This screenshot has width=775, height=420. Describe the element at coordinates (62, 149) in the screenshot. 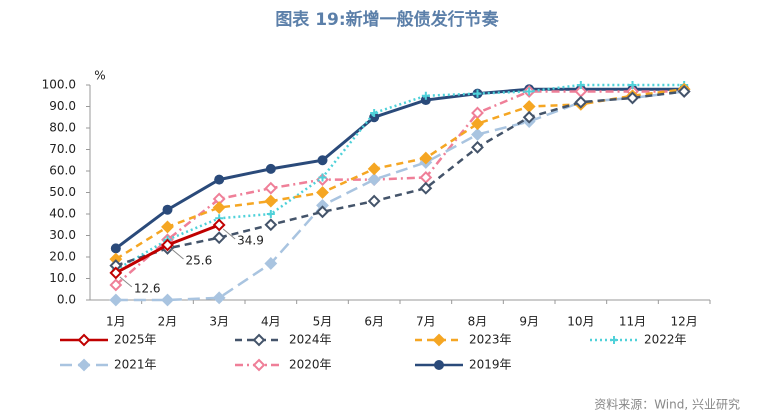

I see `y-tick-label: 70.0` at that location.